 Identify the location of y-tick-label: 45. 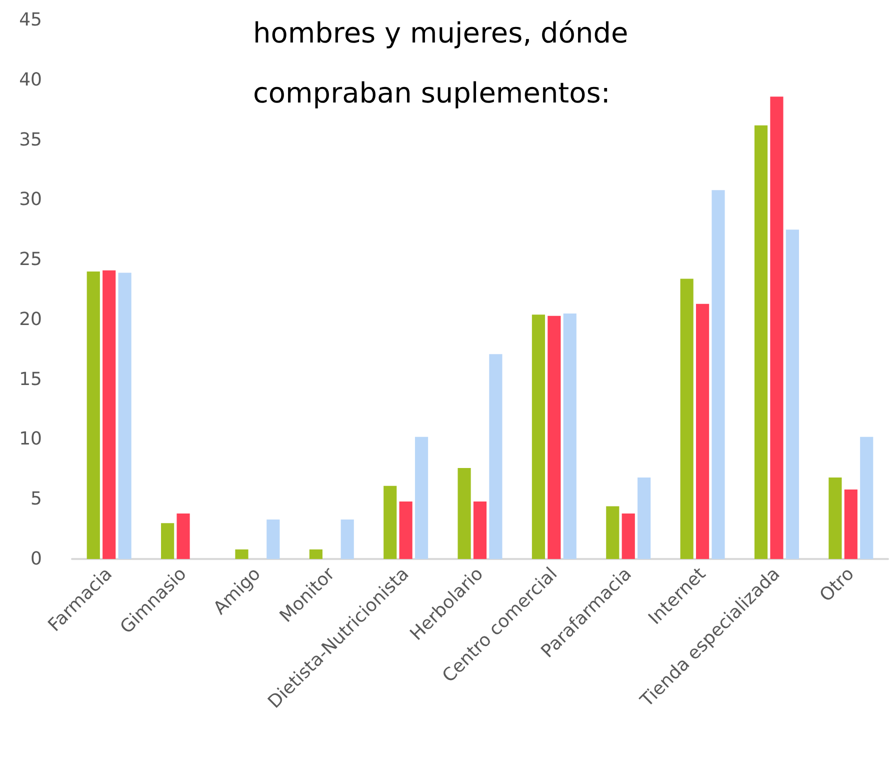
(30, 20).